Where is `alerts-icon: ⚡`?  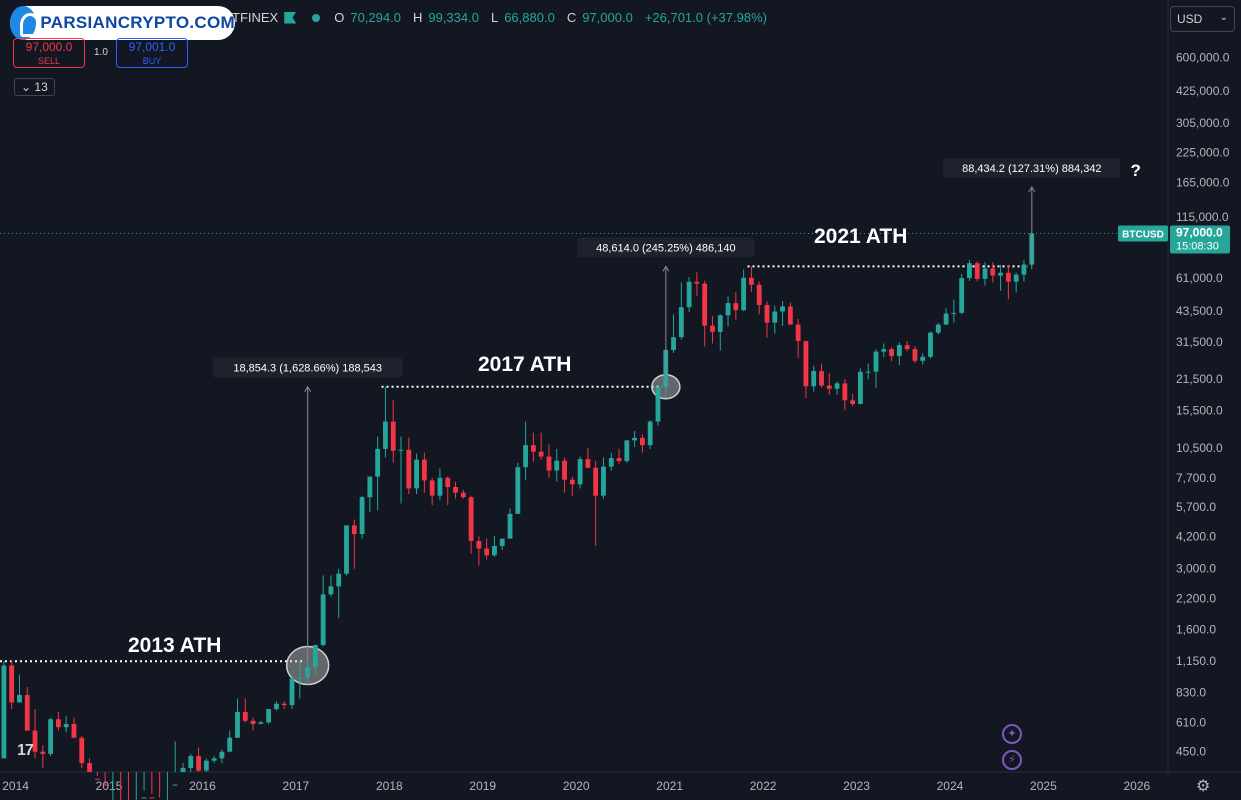 alerts-icon: ⚡ is located at coordinates (1012, 760).